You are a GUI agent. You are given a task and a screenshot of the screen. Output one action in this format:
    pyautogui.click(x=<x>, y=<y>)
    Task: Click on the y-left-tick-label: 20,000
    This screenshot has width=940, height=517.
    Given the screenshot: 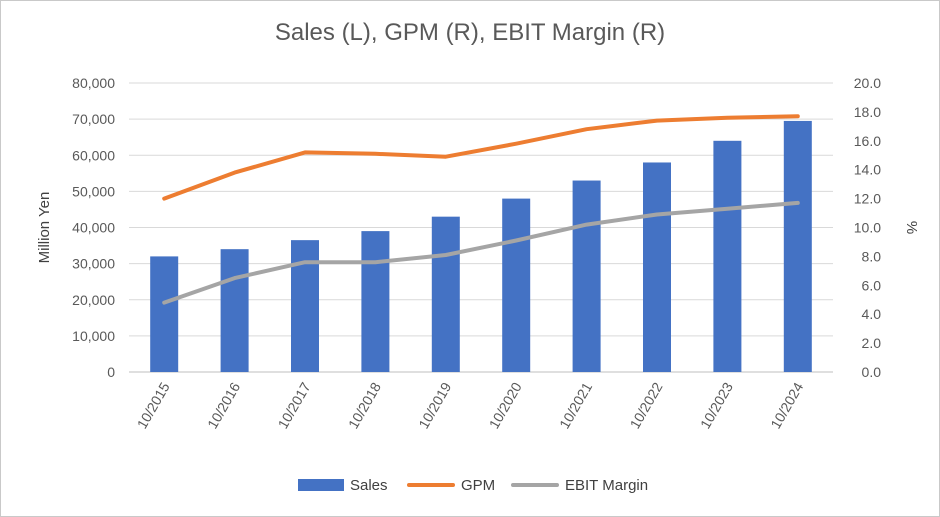 What is the action you would take?
    pyautogui.click(x=93, y=300)
    